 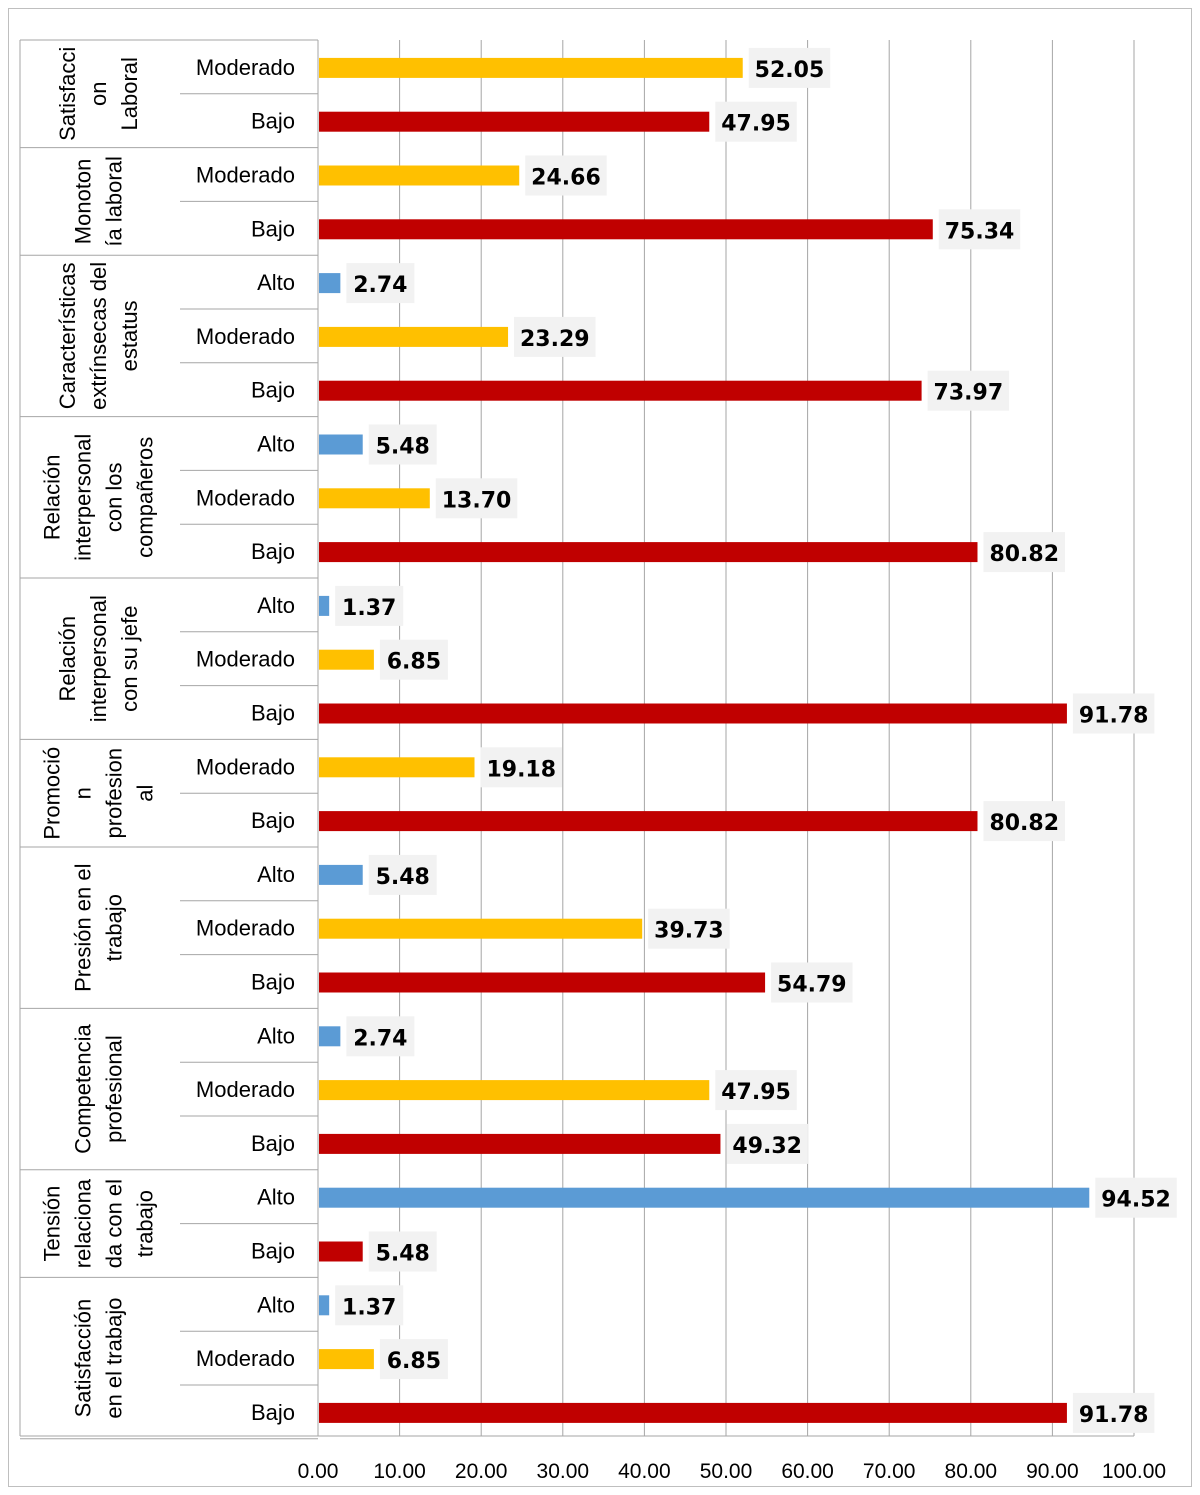 What do you see at coordinates (52, 497) in the screenshot?
I see `group-label-line: Relación` at bounding box center [52, 497].